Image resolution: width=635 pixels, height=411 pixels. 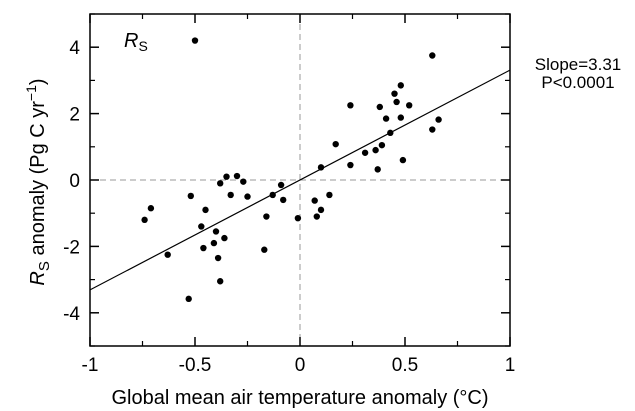 What do you see at coordinates (74, 115) in the screenshot?
I see `y-tick-label: 2` at bounding box center [74, 115].